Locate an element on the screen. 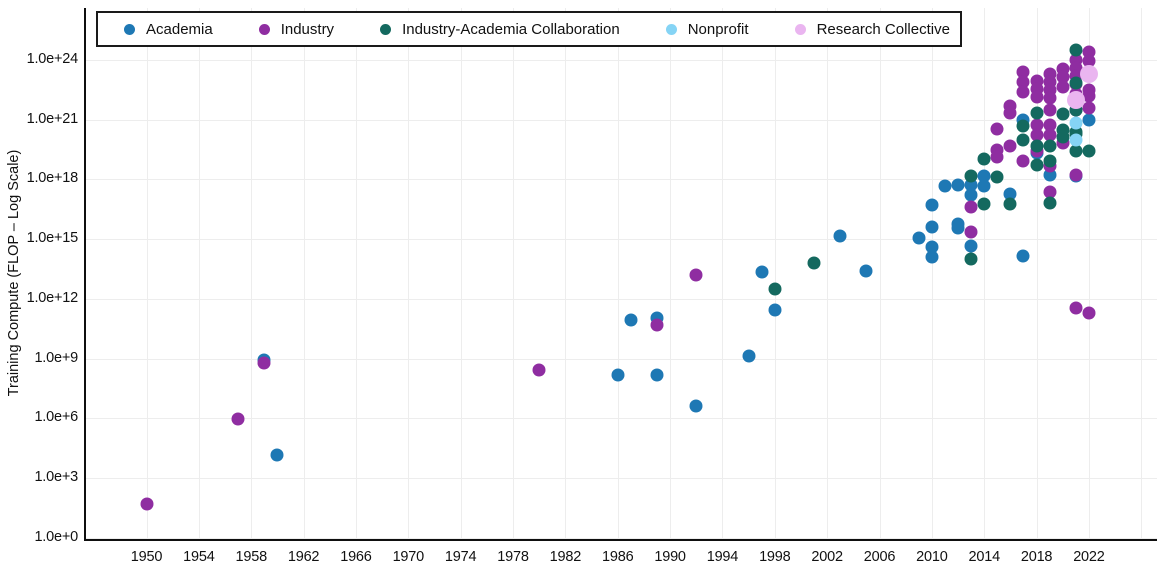  legend-item-nonprofit: Nonprofit is located at coordinates (707, 29).